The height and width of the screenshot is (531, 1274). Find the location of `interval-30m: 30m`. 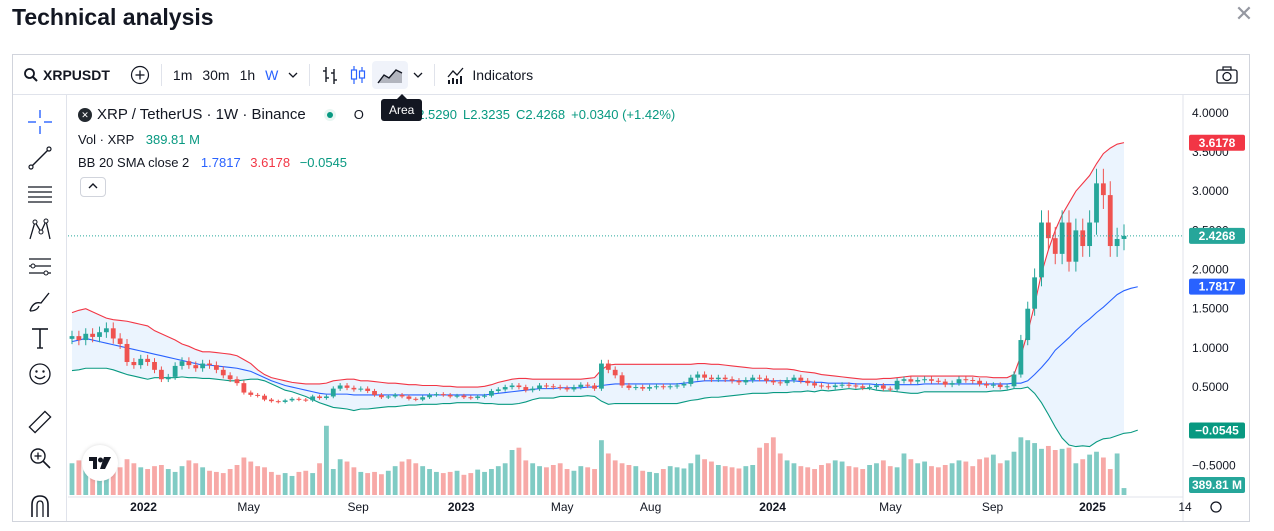

interval-30m: 30m is located at coordinates (216, 74).